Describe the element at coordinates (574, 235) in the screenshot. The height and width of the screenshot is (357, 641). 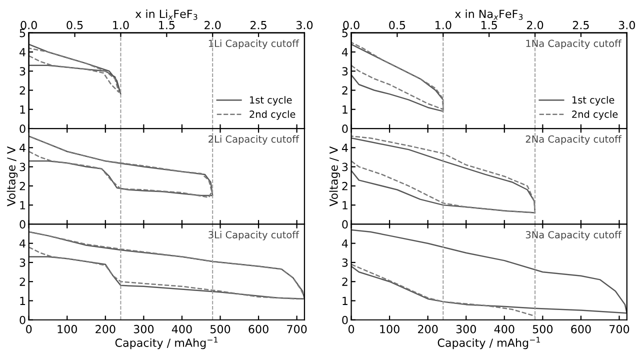
I see `annotation: 3Na Capacity cutoff` at that location.